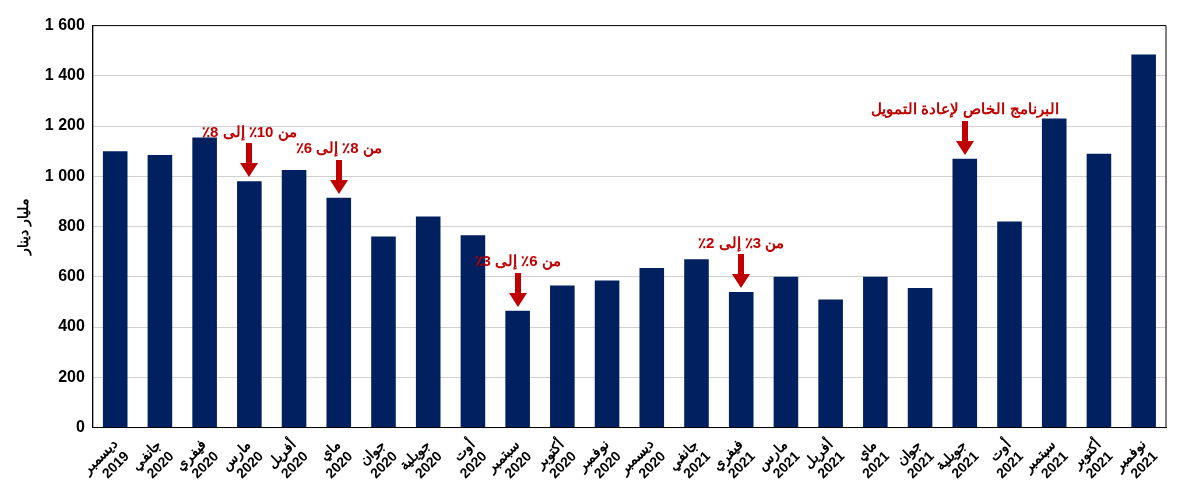  What do you see at coordinates (71, 376) in the screenshot?
I see `y-tick-label: 200` at bounding box center [71, 376].